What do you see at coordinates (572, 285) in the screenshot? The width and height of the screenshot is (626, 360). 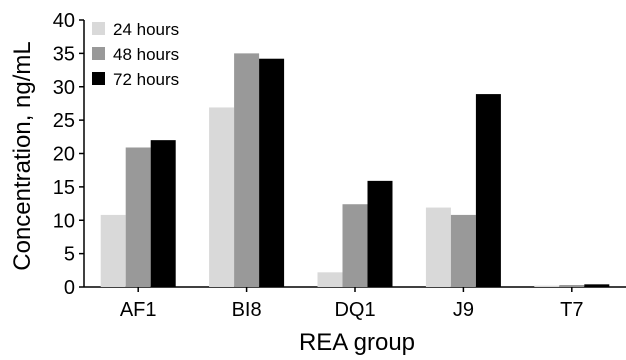 I see `bar-48-hours-T7` at bounding box center [572, 285].